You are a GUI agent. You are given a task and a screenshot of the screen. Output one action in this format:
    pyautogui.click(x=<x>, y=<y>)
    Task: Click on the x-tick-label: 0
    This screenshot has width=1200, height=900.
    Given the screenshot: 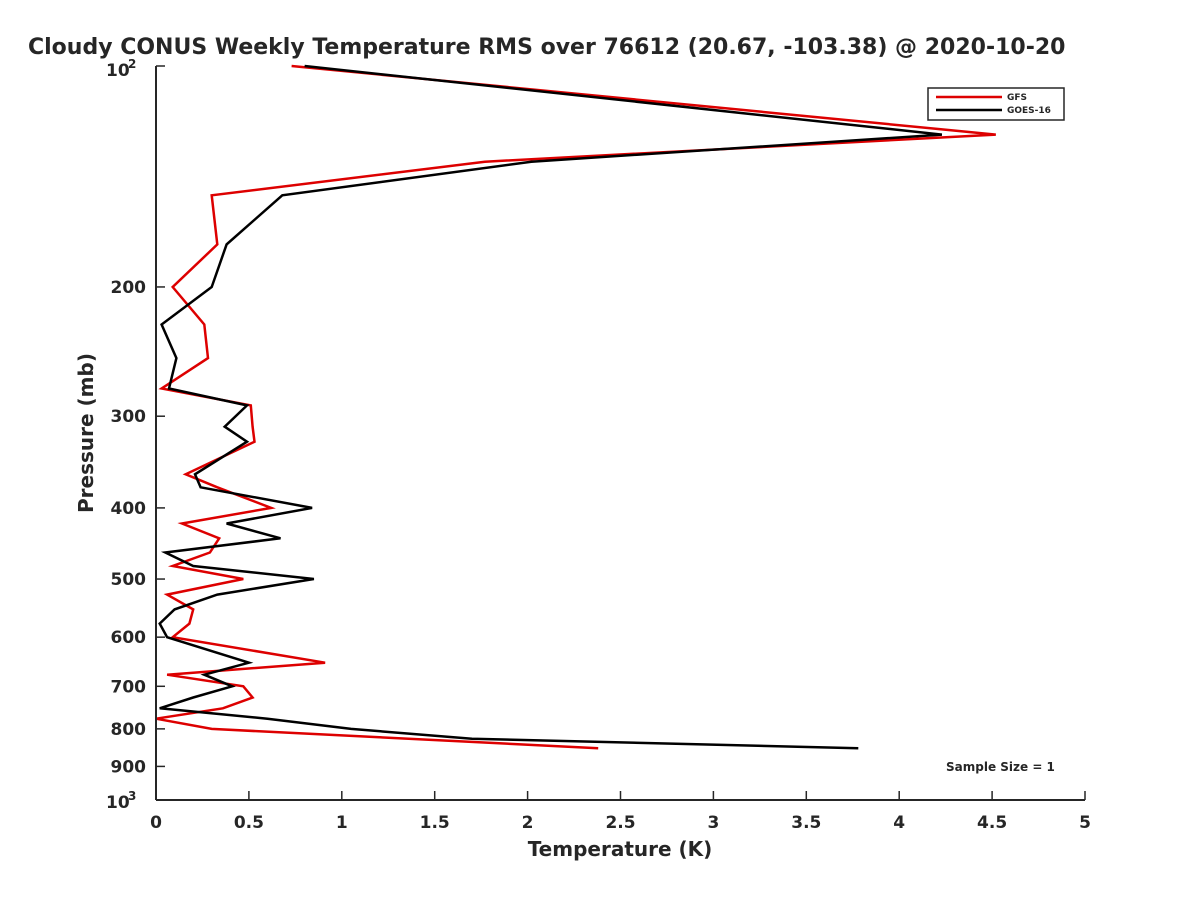 What is the action you would take?
    pyautogui.click(x=156, y=823)
    